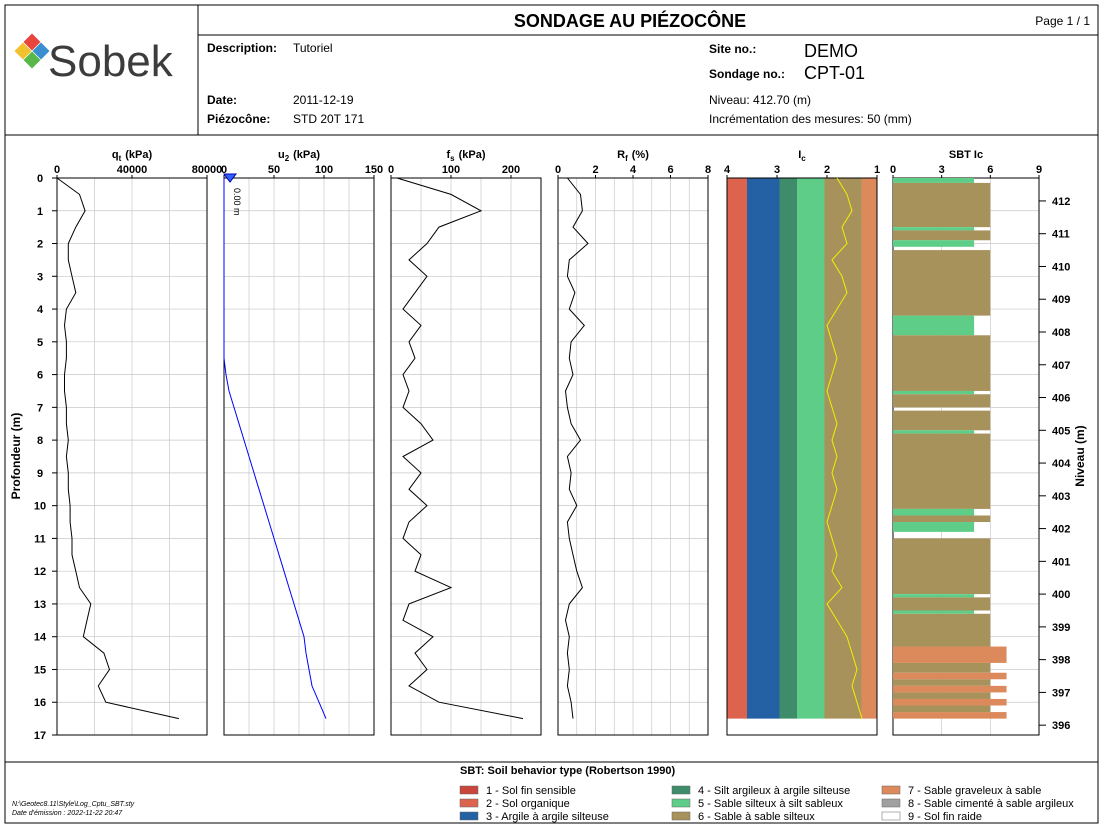 The image size is (1103, 828). Describe the element at coordinates (313, 48) in the screenshot. I see `field-value: Tutoriel` at that location.